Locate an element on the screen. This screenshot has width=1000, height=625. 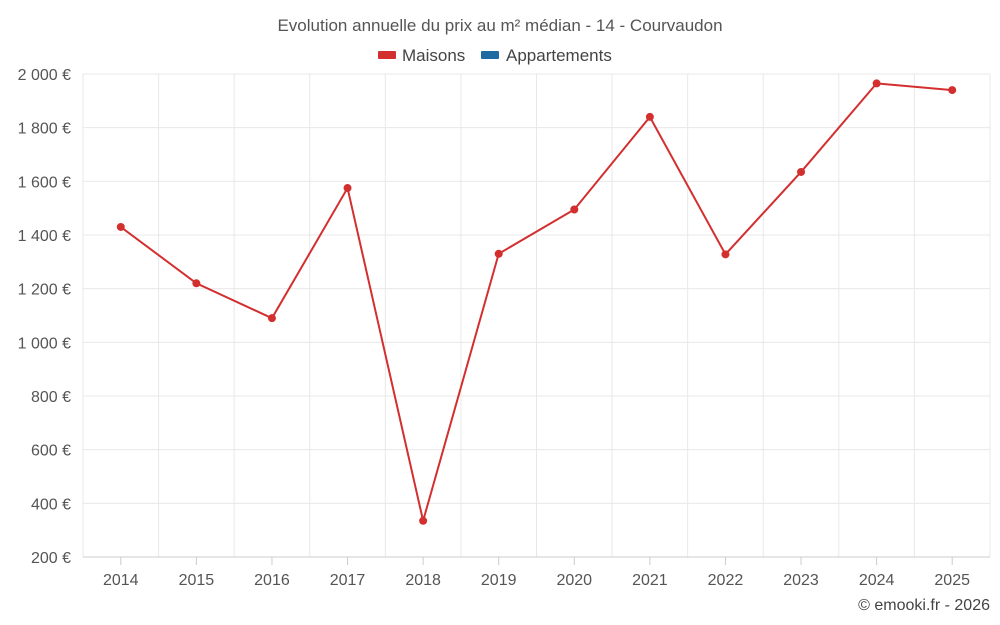
legend-item-appartements: Appartements is located at coordinates (546, 55).